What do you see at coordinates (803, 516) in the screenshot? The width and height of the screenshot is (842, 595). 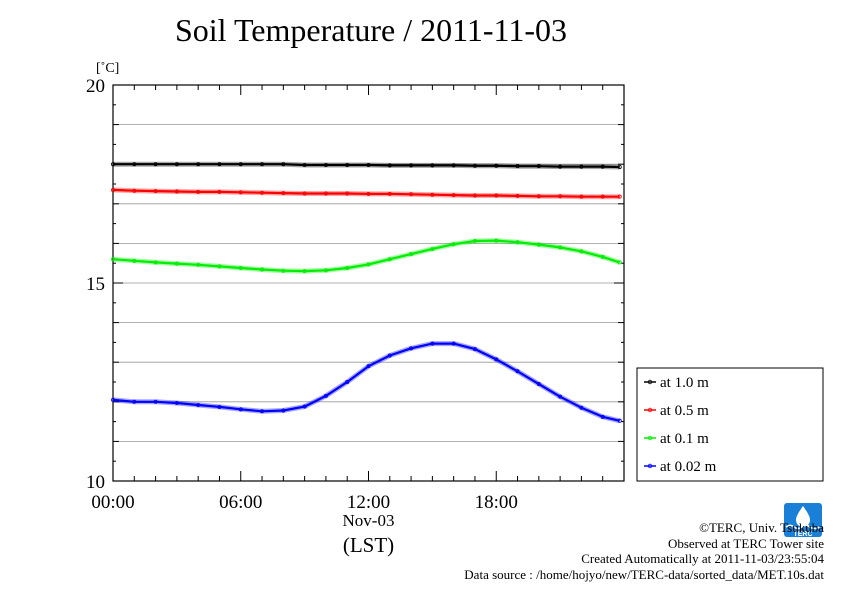 I see `logo-drop` at bounding box center [803, 516].